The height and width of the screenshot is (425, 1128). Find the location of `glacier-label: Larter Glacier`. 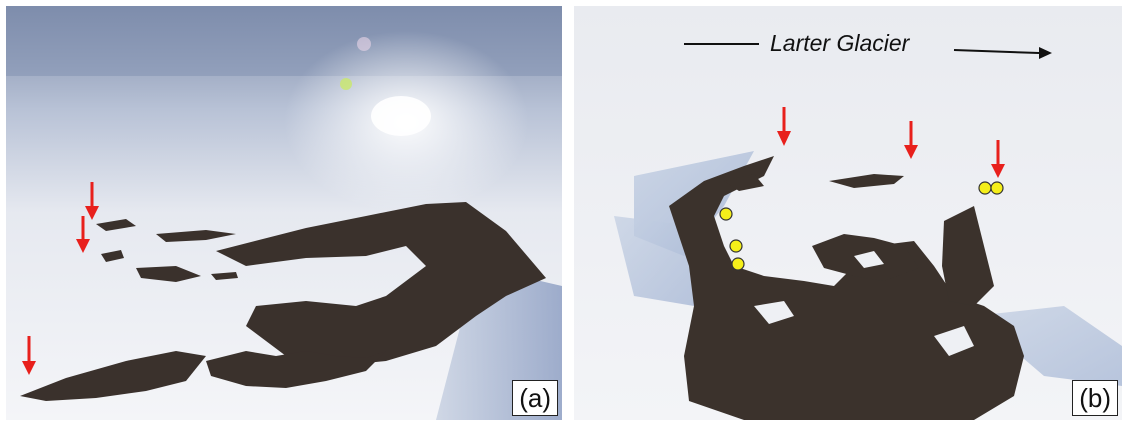

glacier-label: Larter Glacier is located at coordinates (840, 43).